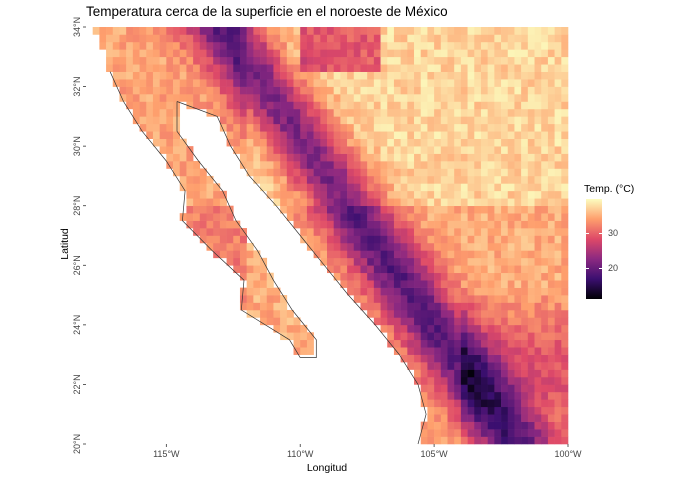 Image resolution: width=700 pixels, height=480 pixels. Describe the element at coordinates (79, 235) in the screenshot. I see `y-axis-ticks: 20°N22°N24°N26°N28°N30°N32°N34°N` at that location.